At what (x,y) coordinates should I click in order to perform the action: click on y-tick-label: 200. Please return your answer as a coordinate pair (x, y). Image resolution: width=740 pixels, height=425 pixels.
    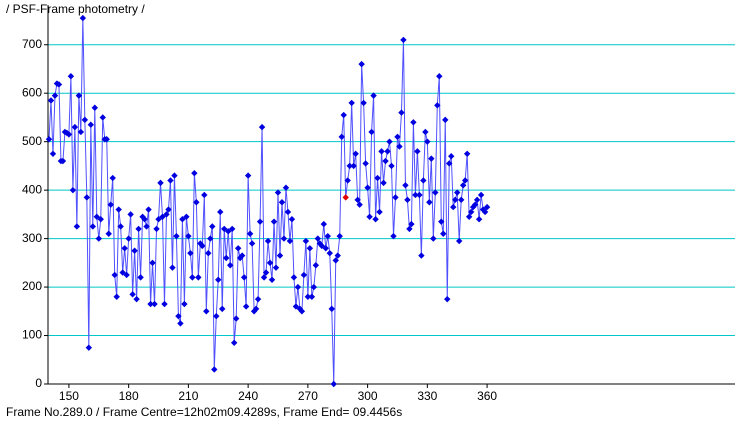
    Looking at the image, I should click on (32, 286).